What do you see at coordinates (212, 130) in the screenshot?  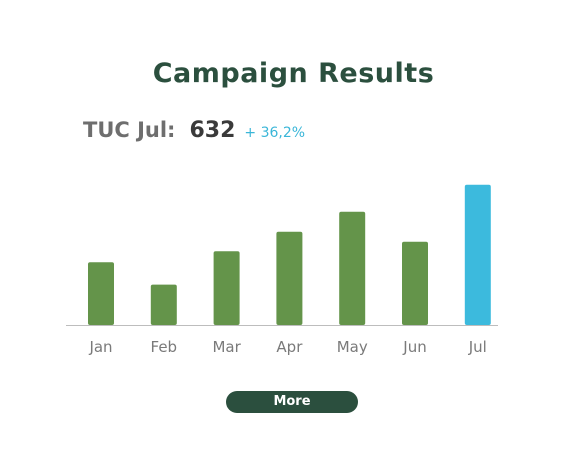 I see `kpi-value: 632` at bounding box center [212, 130].